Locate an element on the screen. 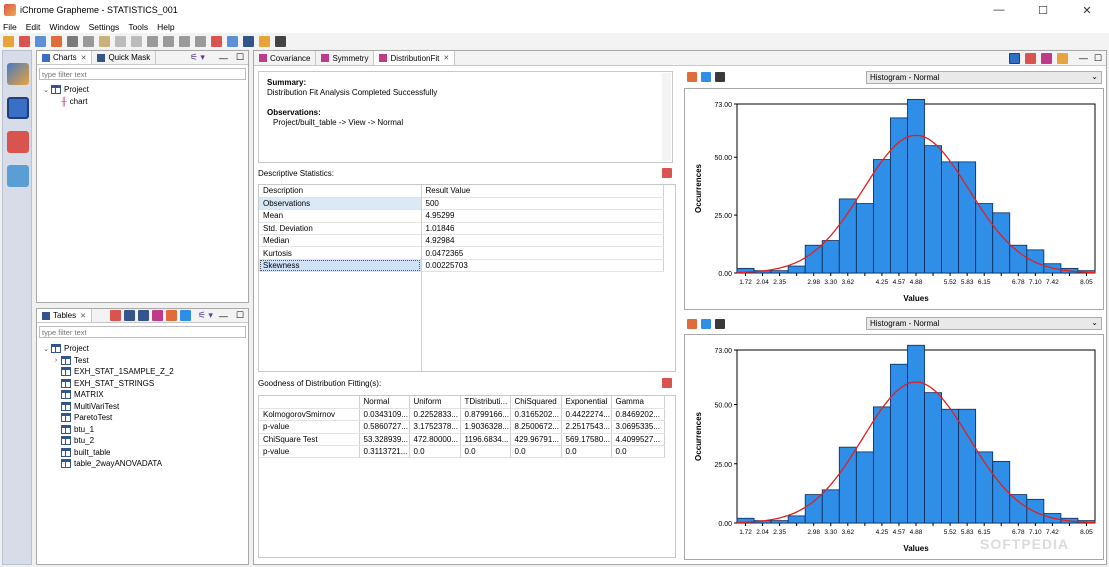 This screenshot has height=567, width=1109. table-row: Mean 4.95299 is located at coordinates (461, 216).